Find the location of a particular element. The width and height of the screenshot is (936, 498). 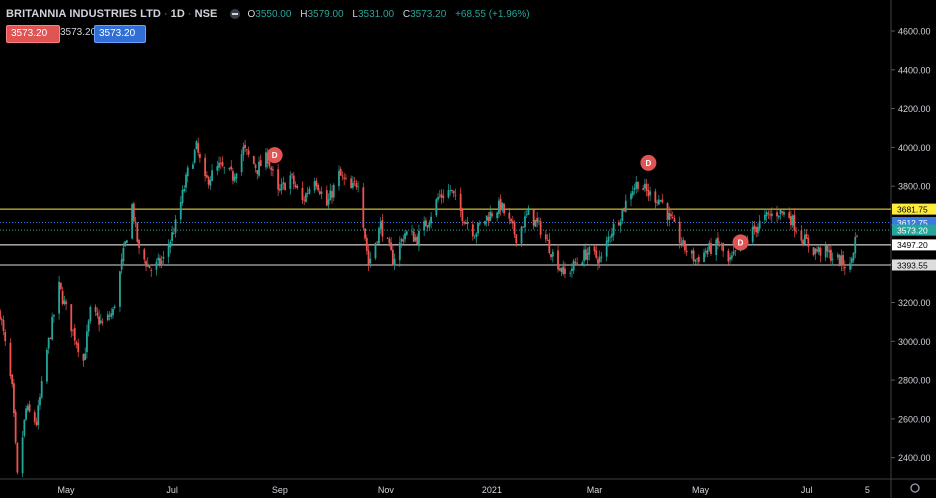

y-tick-label: 3800.00 is located at coordinates (914, 187).